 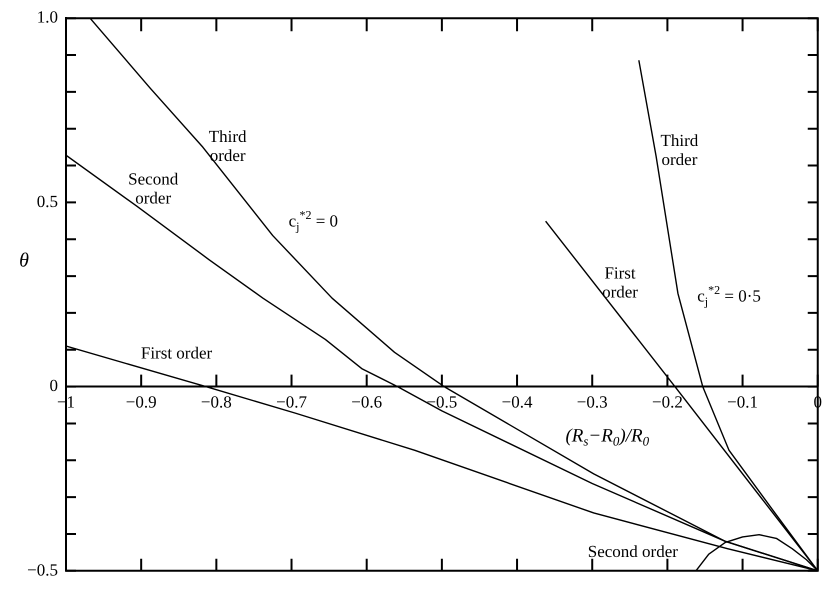 I want to click on x-tick-label: −0.2, so click(x=667, y=402).